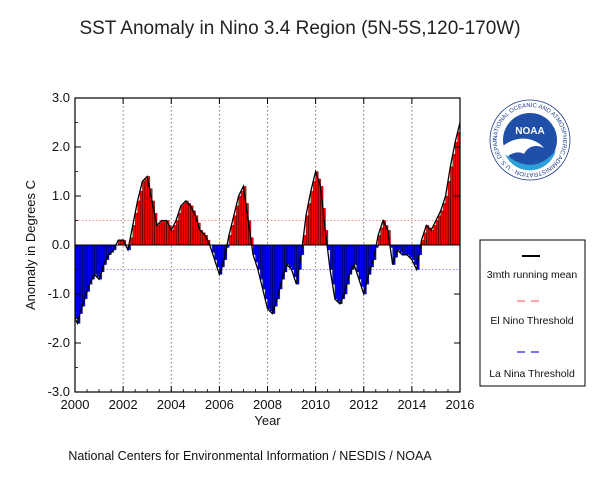  What do you see at coordinates (529, 131) in the screenshot?
I see `logo-wordmark: NOAA` at bounding box center [529, 131].